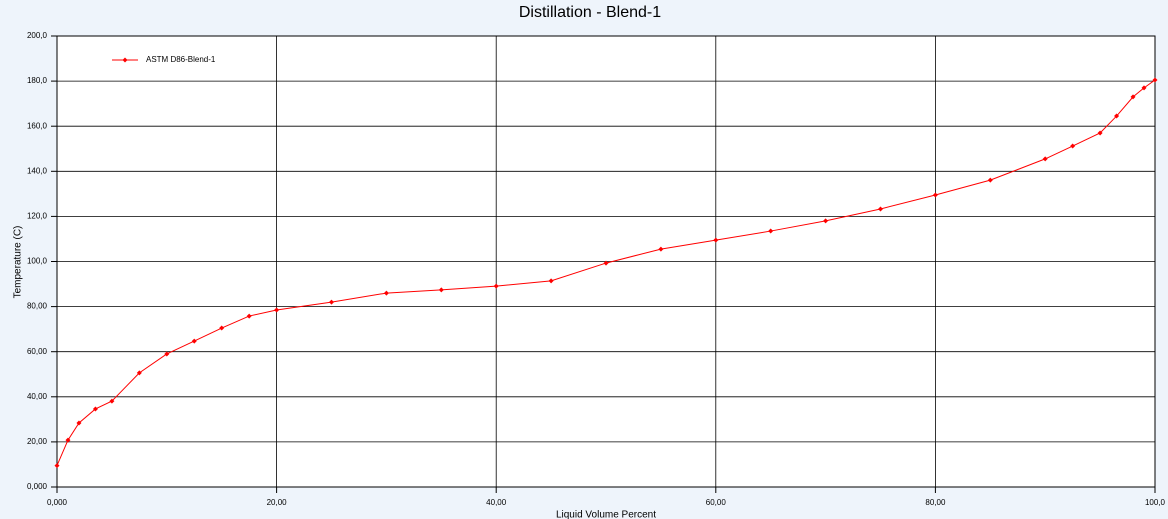 This screenshot has width=1168, height=519. What do you see at coordinates (277, 502) in the screenshot?
I see `x-tick-label: 20,00` at bounding box center [277, 502].